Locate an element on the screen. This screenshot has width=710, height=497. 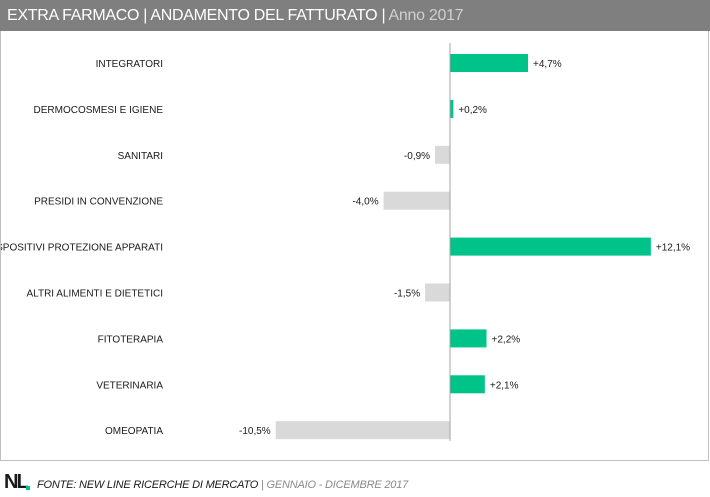
data-label: -10,5% is located at coordinates (255, 431).